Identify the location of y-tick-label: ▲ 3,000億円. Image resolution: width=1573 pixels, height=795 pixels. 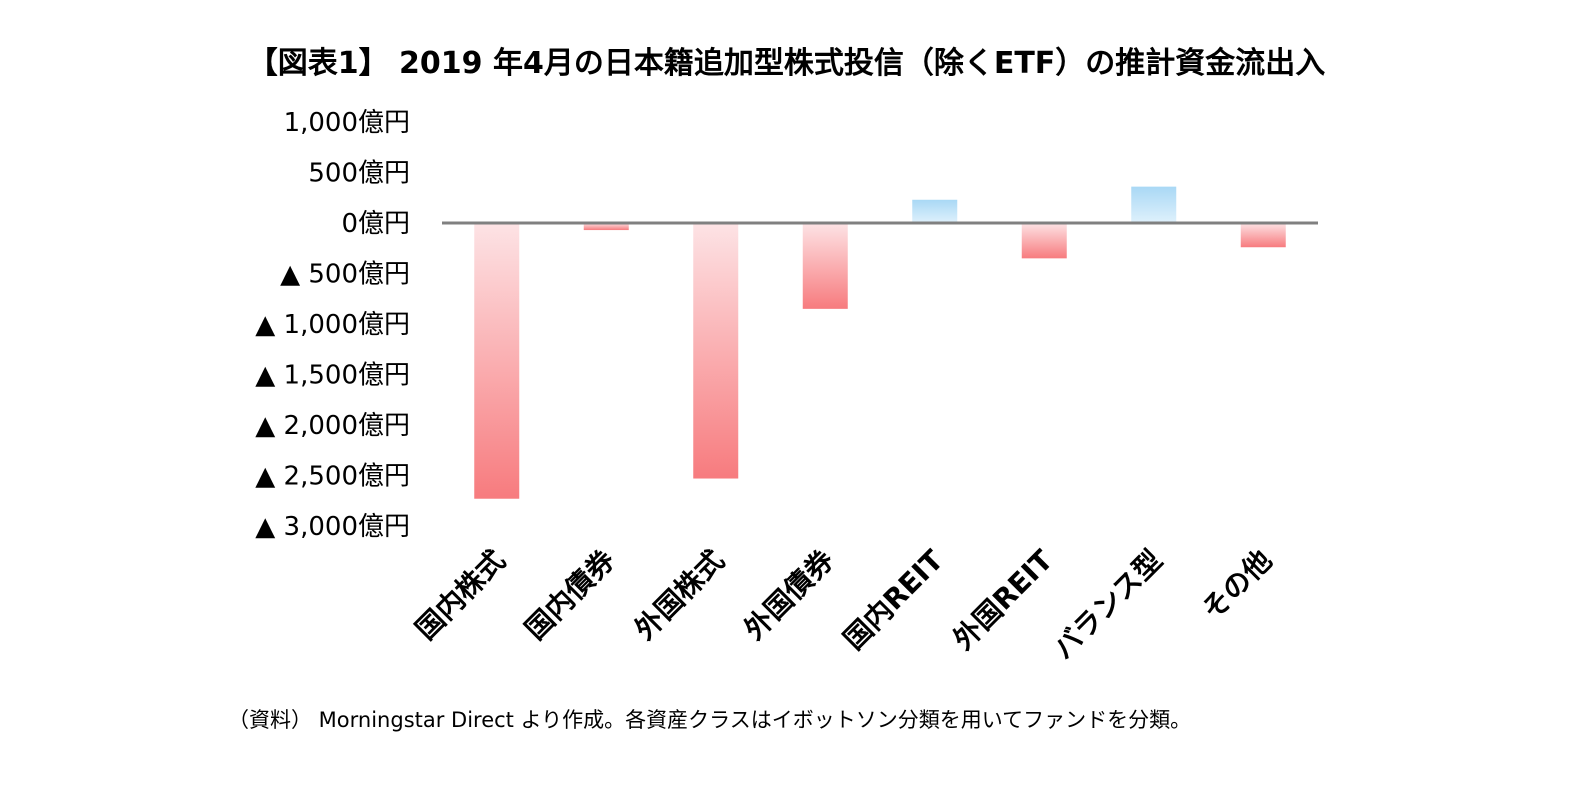
(332, 527).